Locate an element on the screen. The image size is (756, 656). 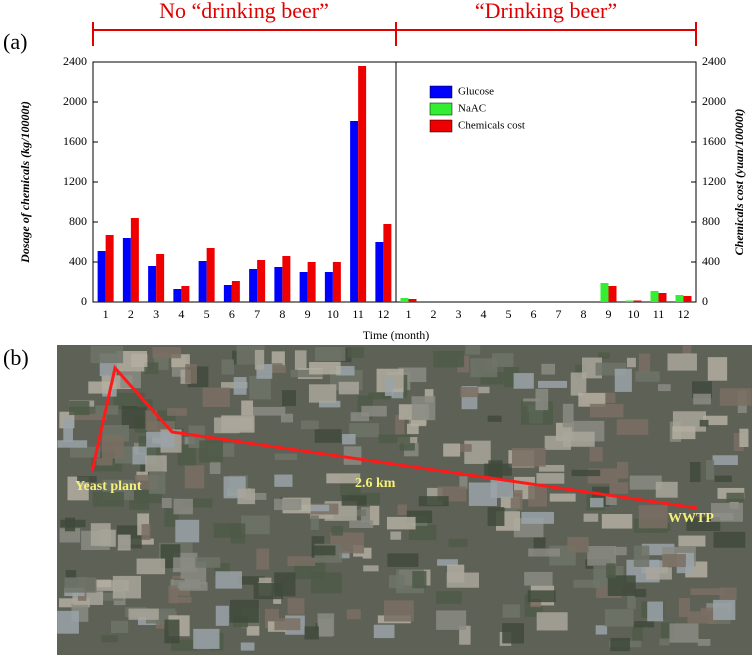
x-tick-label: 2 is located at coordinates (131, 314).